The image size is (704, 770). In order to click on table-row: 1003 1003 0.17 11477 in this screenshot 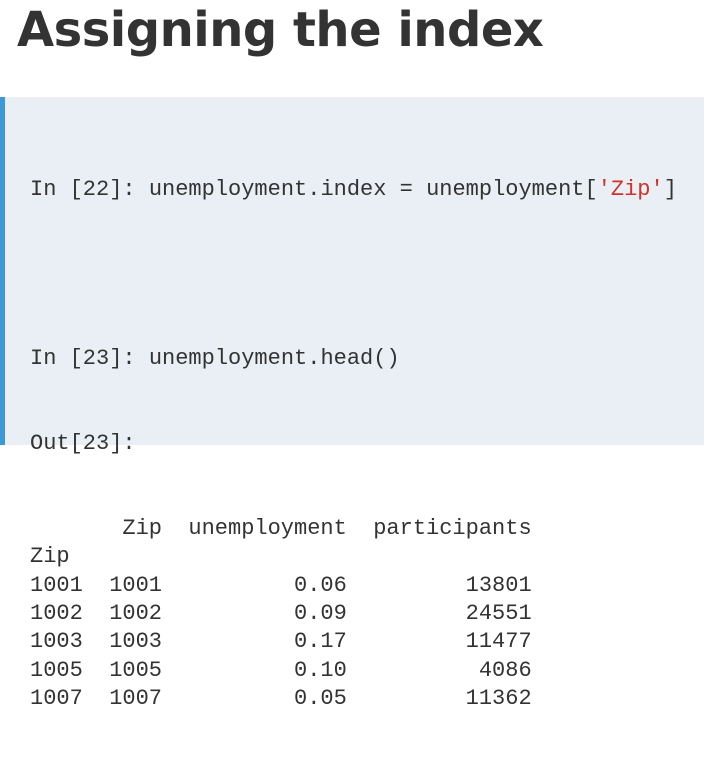, I will do `click(353, 642)`.